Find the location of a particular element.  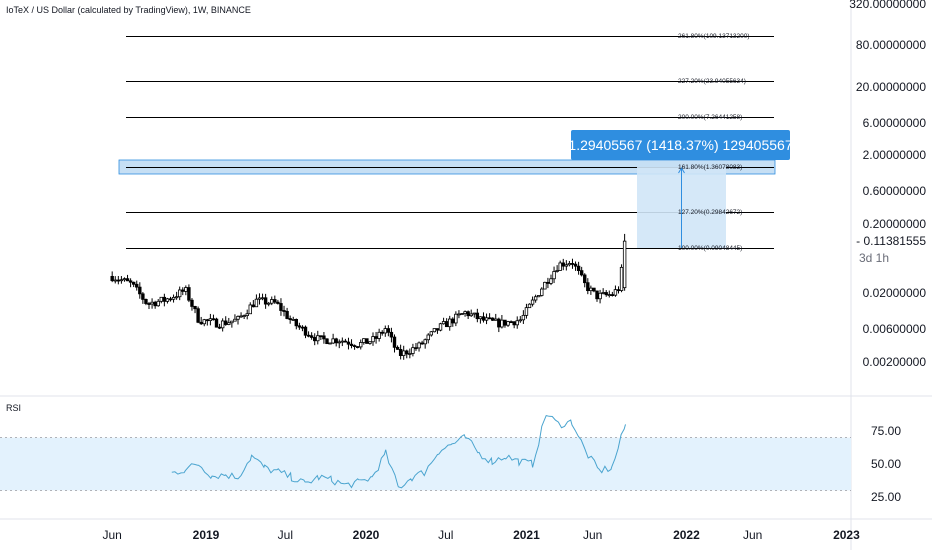

measure-tool is located at coordinates (681, 207).